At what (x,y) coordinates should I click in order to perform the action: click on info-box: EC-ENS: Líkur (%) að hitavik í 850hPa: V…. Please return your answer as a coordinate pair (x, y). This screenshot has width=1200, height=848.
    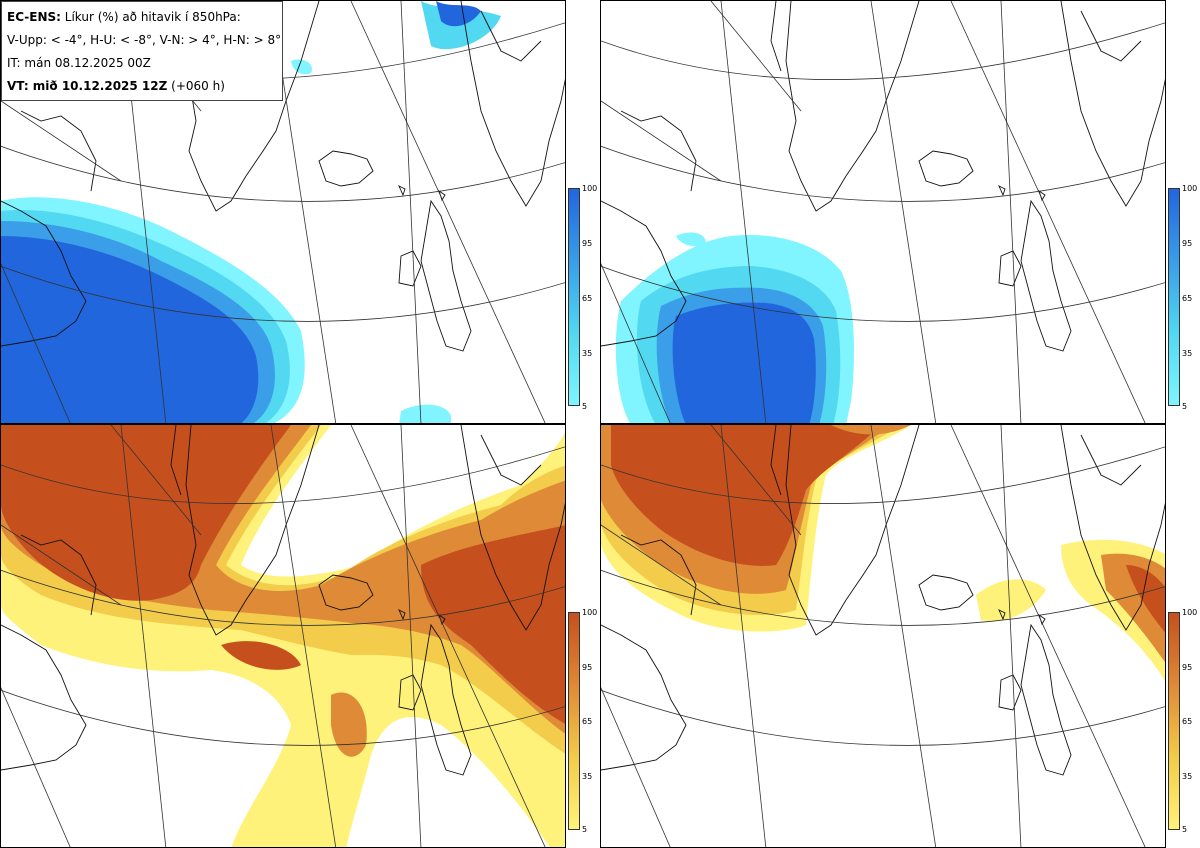
    Looking at the image, I should click on (142, 51).